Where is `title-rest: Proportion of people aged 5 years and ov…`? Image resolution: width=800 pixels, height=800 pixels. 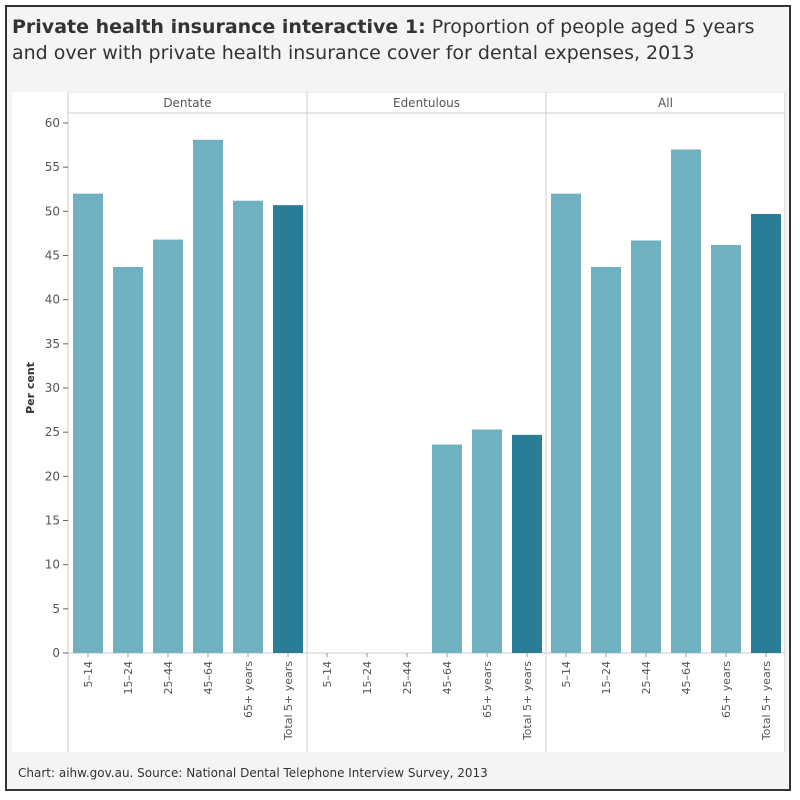 title-rest: Proportion of people aged 5 years and ov… is located at coordinates (383, 40).